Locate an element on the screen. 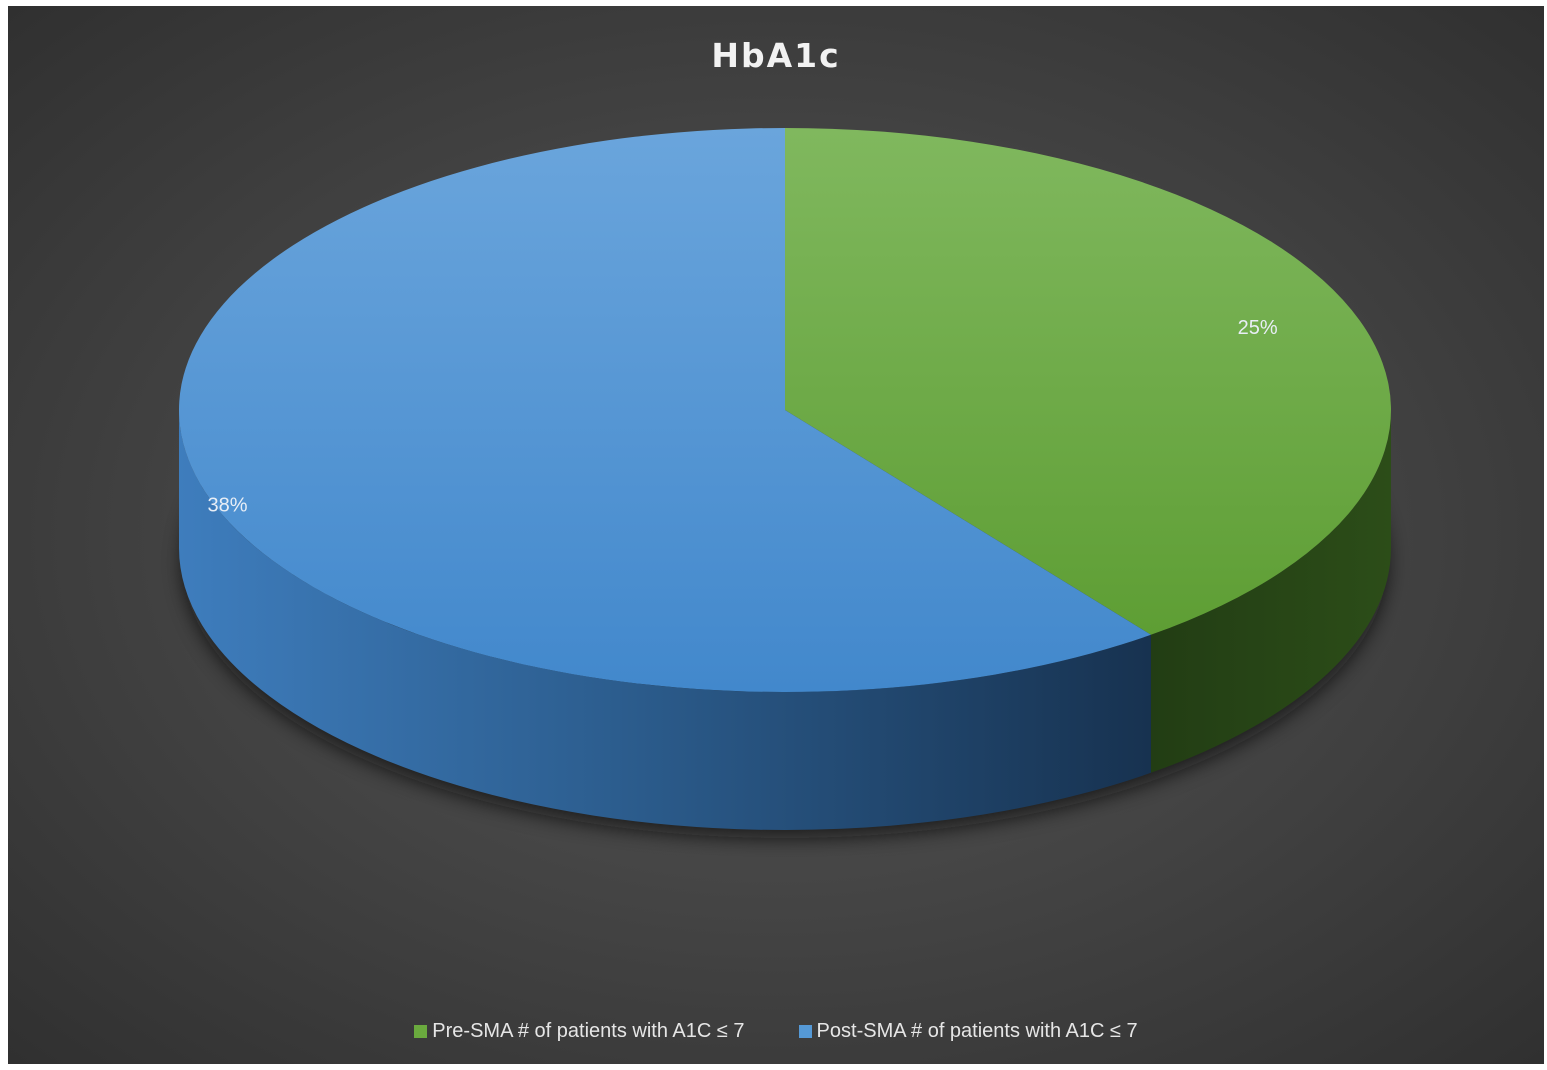  legend-item-pre-sma: Pre-SMA # of patients with A1C ≤ 7 is located at coordinates (579, 1031).